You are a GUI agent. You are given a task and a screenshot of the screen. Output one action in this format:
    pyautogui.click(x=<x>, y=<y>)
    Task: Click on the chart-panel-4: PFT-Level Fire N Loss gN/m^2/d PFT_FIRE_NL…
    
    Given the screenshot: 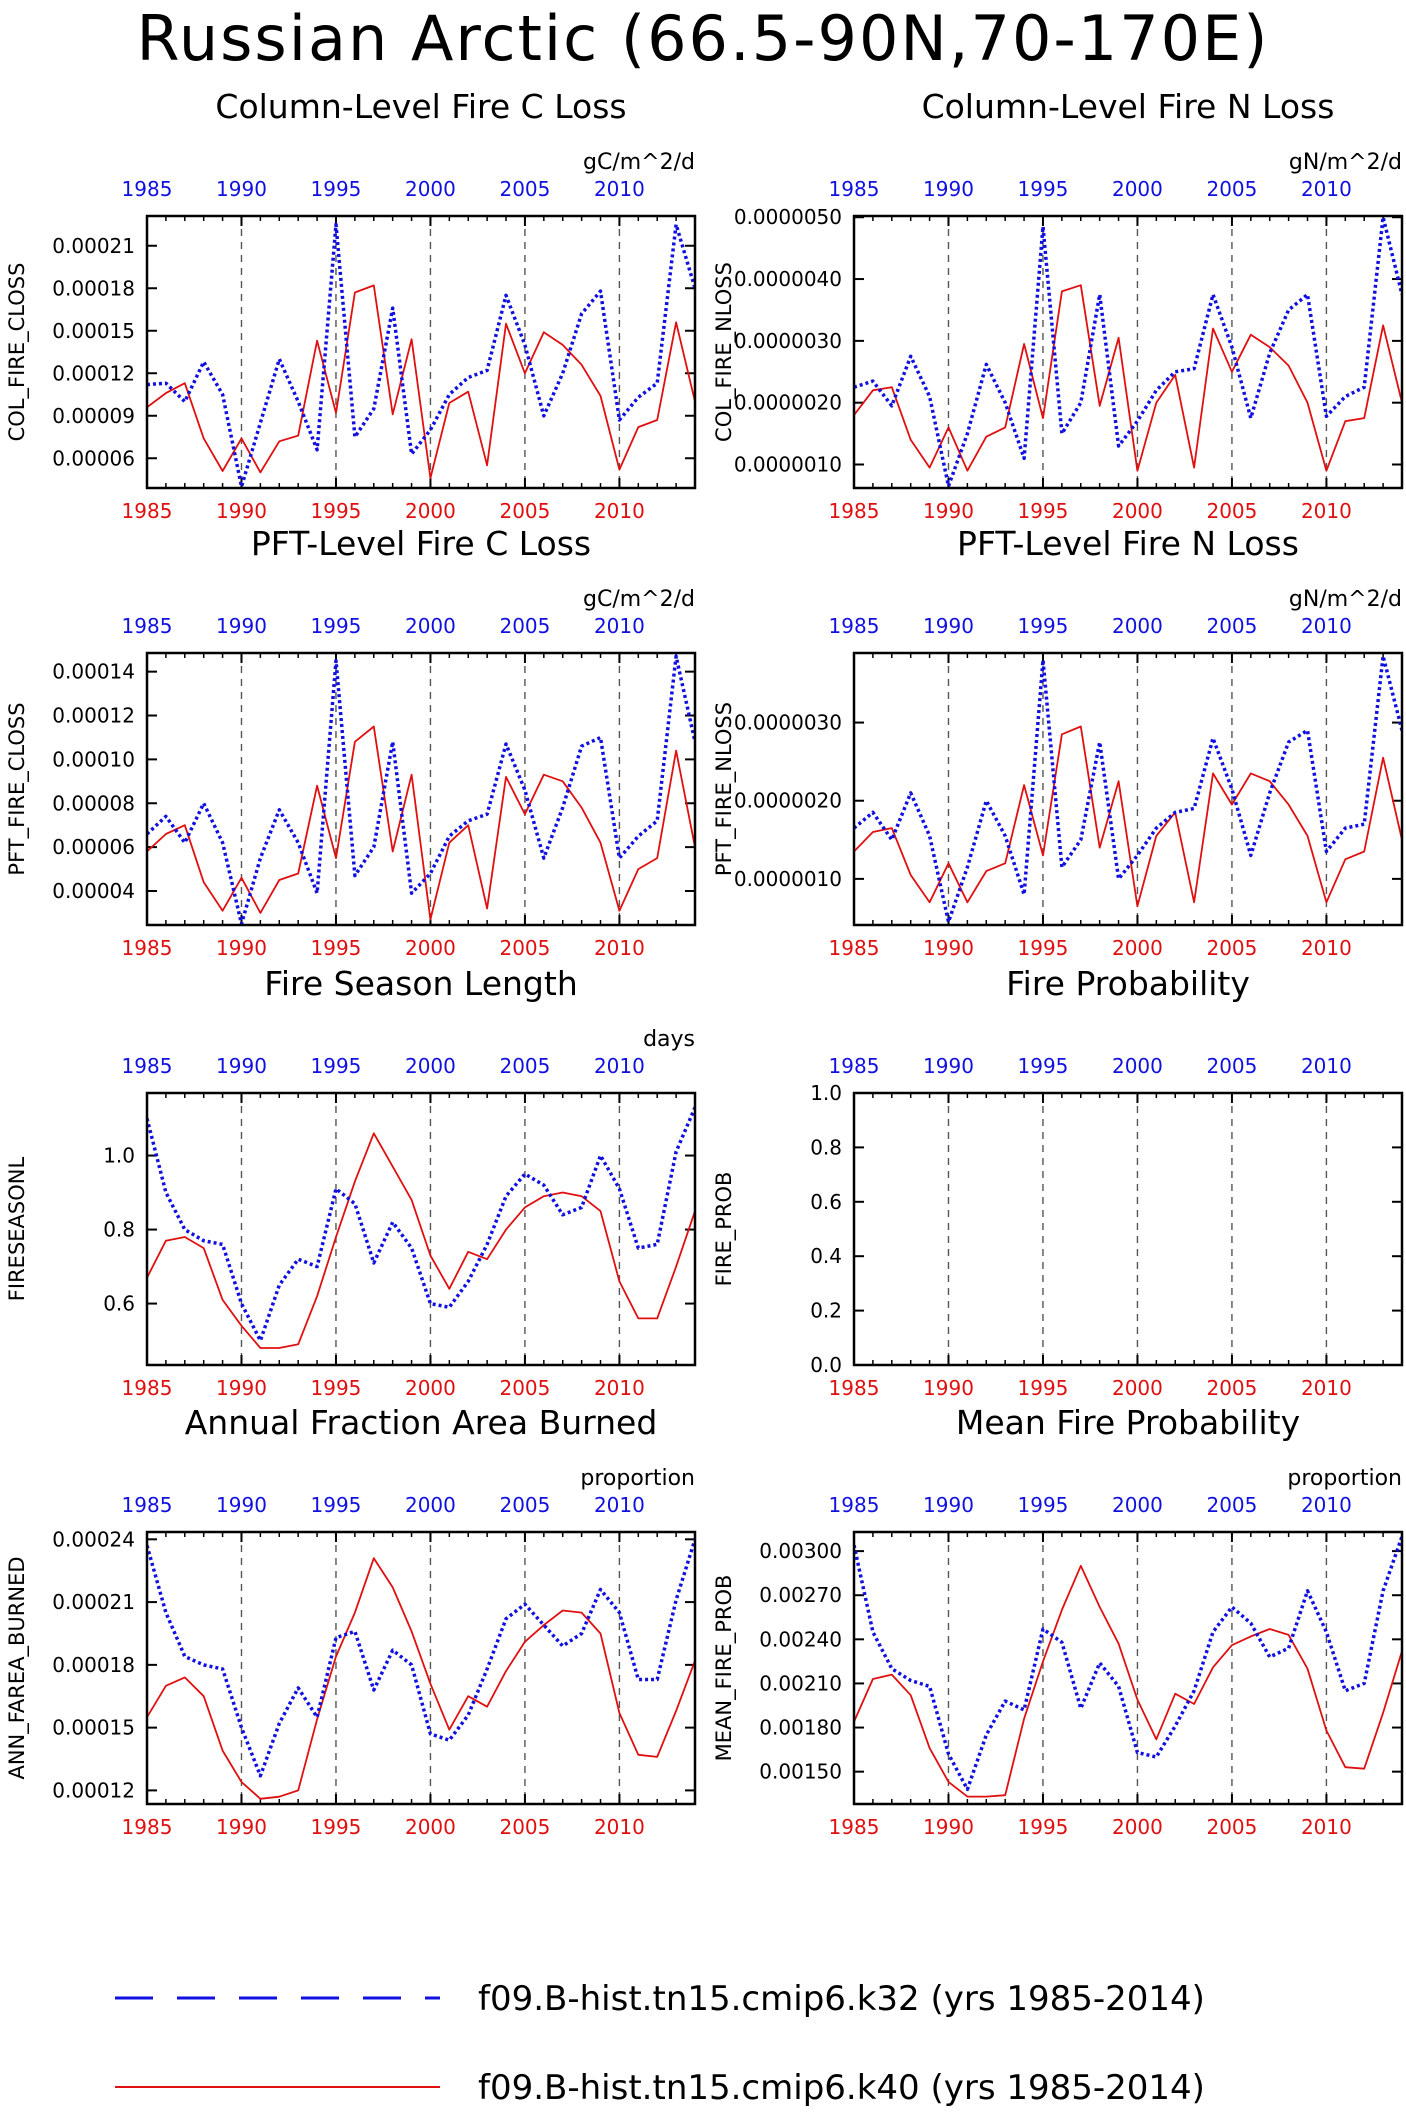 What is the action you would take?
    pyautogui.click(x=1058, y=742)
    